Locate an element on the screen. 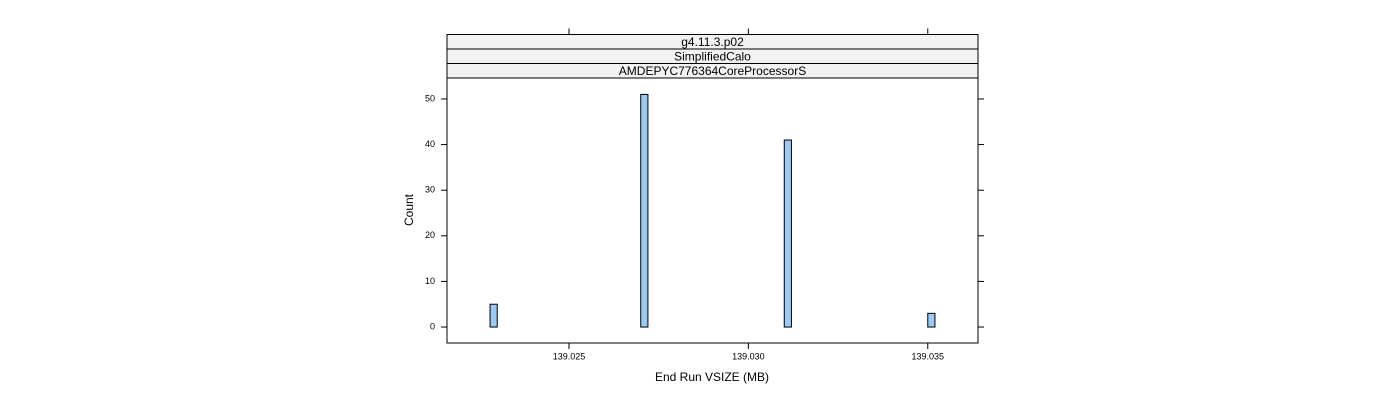  y-tick-label: 50 is located at coordinates (430, 98).